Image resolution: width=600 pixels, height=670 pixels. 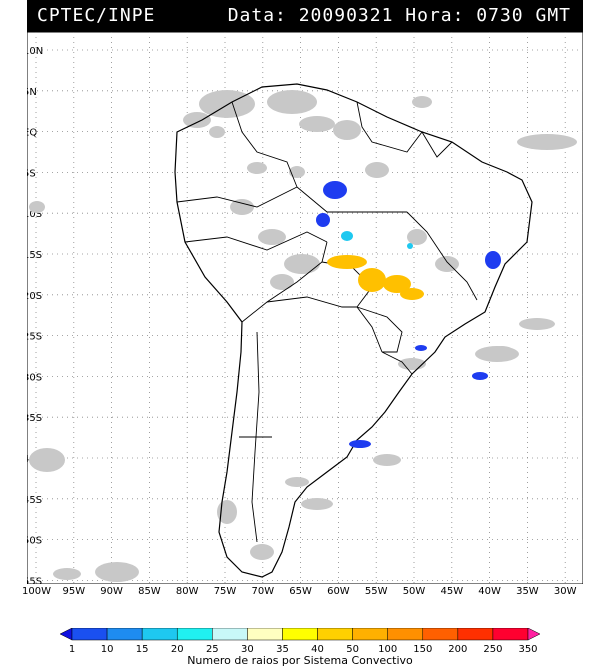 I want to click on lightning-cells-mid, so click(x=377, y=240).